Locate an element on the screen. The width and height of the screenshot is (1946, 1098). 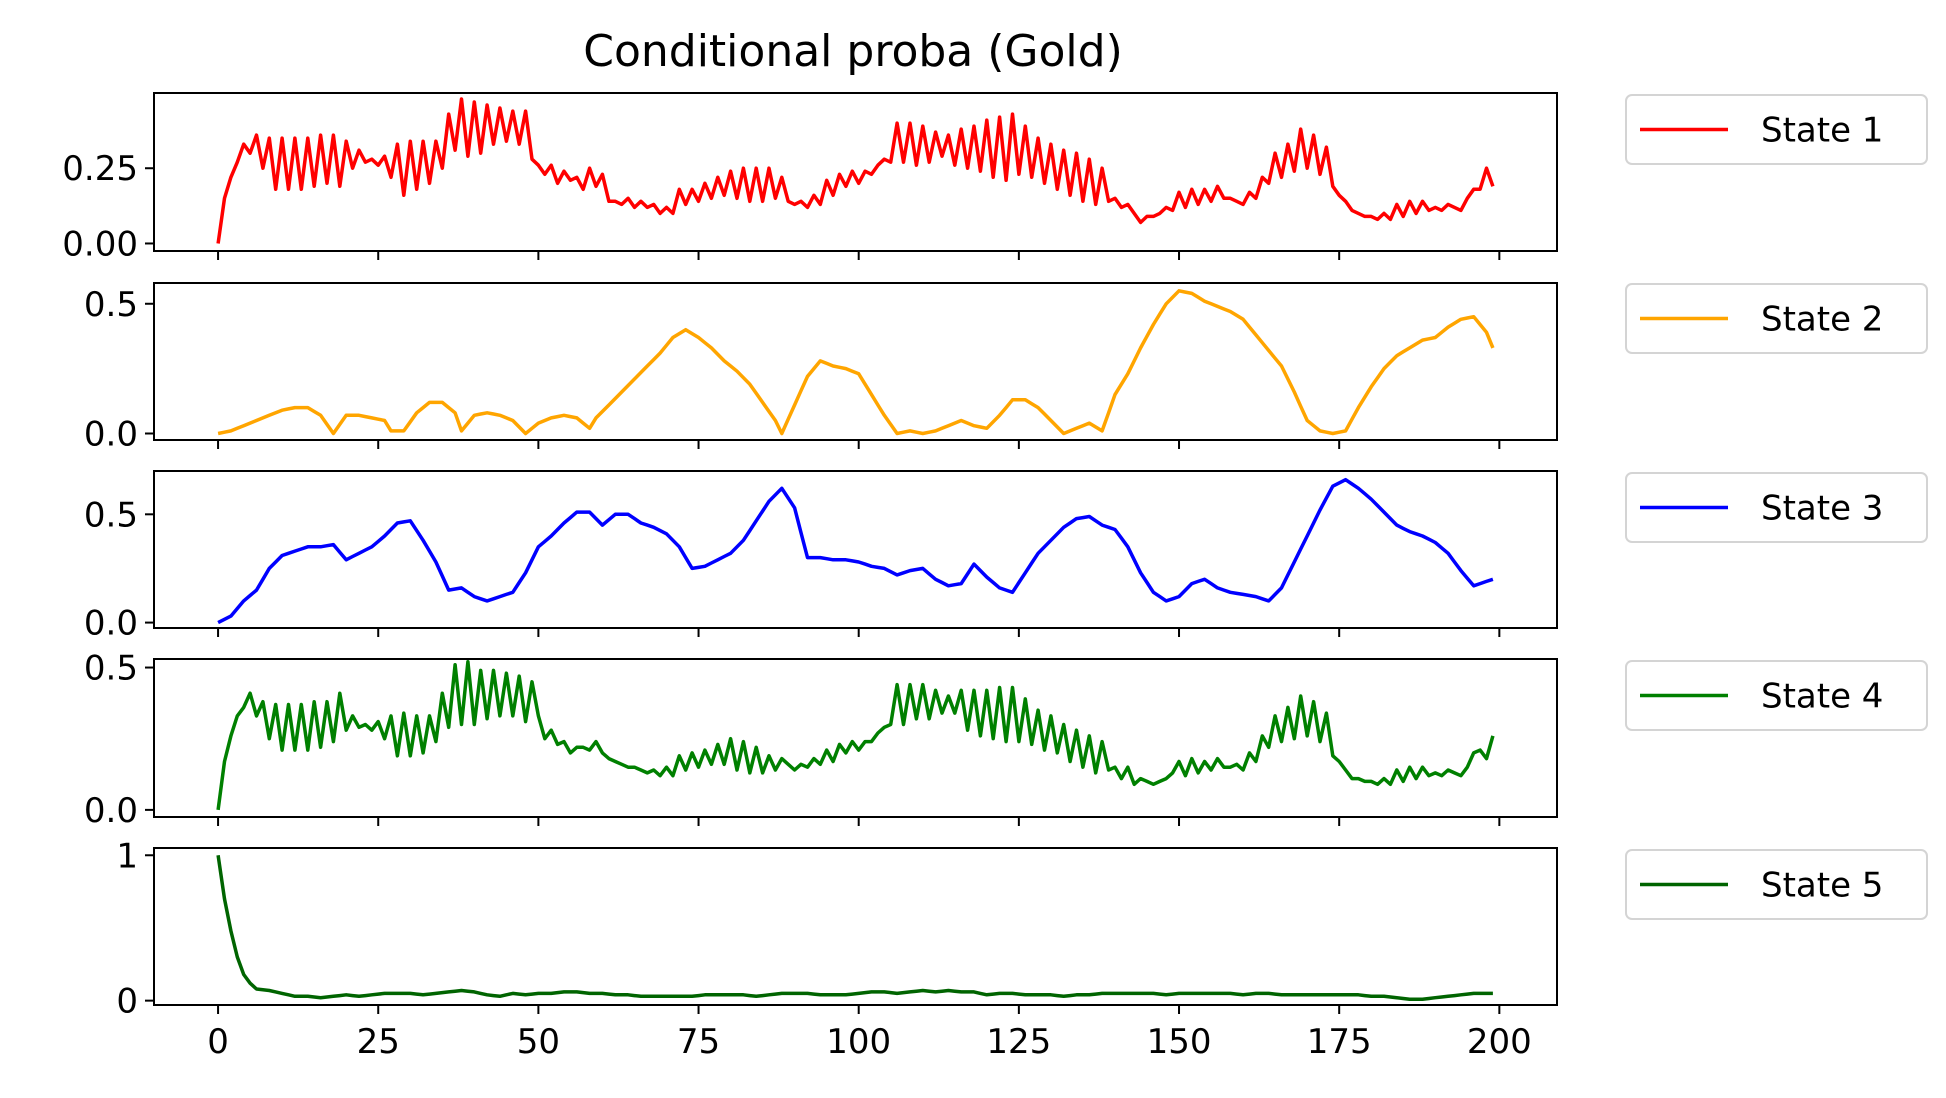
panel-4: 0.0 0.5 is located at coordinates (821, 740).